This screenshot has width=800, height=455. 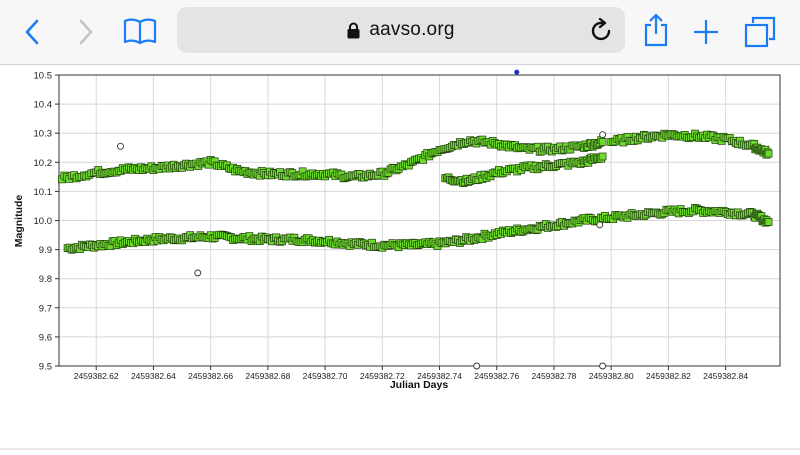 I want to click on tabs-button, so click(x=760, y=32).